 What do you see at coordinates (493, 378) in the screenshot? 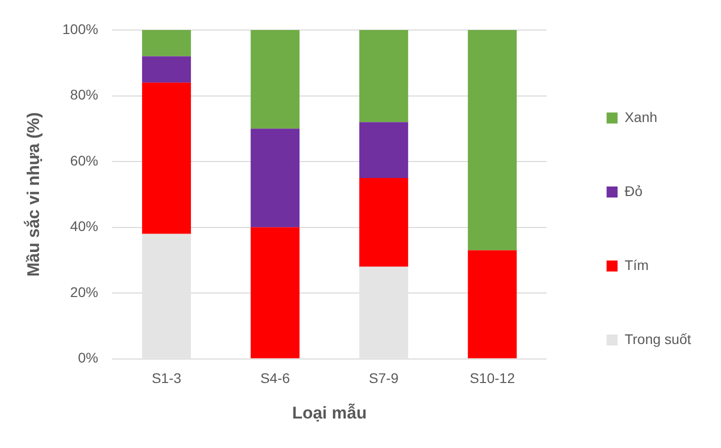
I see `x-tick-label: S10-12` at bounding box center [493, 378].